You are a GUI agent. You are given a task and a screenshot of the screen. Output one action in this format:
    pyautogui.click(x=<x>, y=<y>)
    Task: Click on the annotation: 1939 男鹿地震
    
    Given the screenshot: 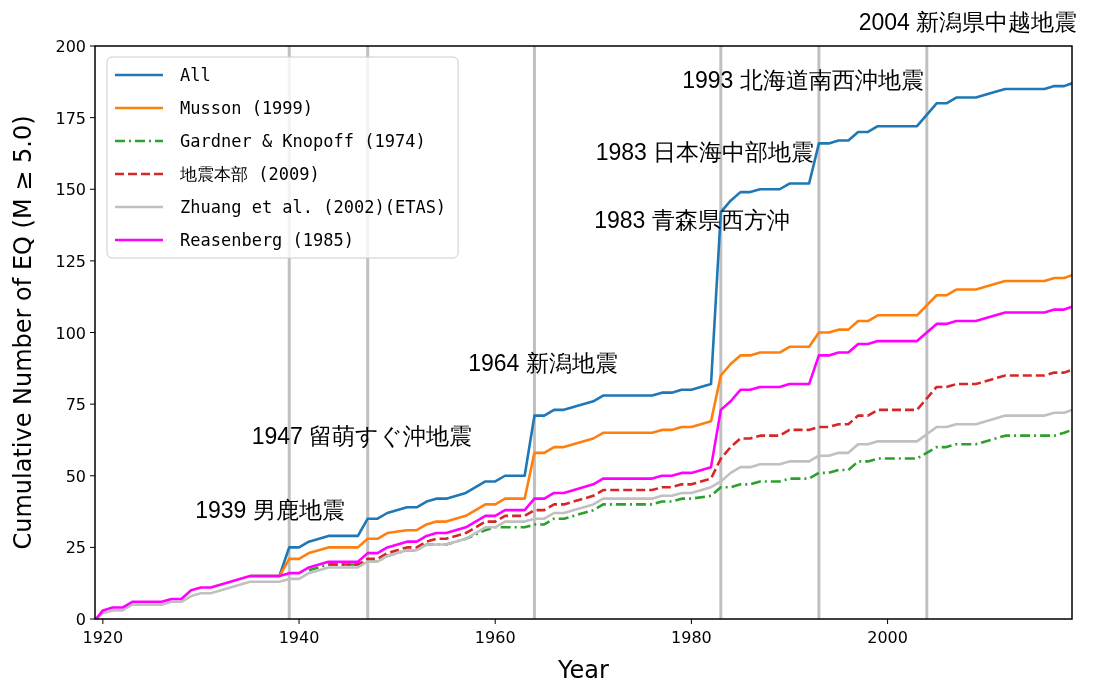 What is the action you would take?
    pyautogui.click(x=270, y=510)
    